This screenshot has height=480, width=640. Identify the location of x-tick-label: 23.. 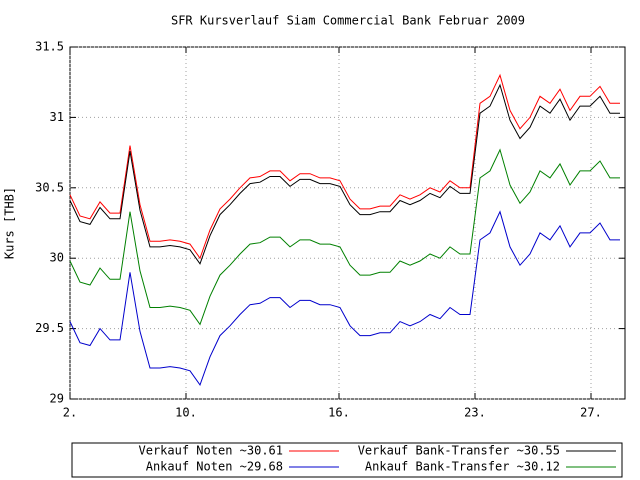
(475, 413).